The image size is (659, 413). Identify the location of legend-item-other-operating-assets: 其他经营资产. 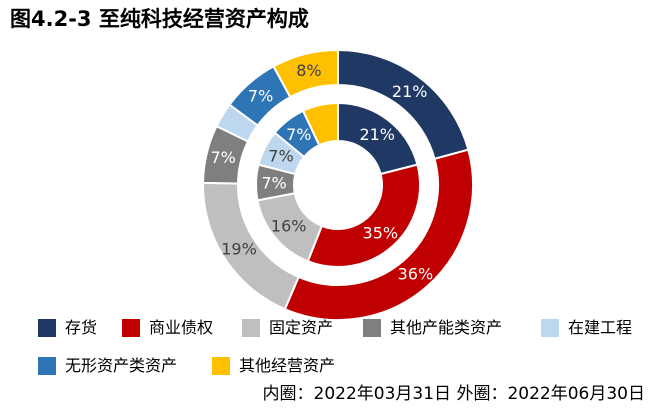
(273, 366).